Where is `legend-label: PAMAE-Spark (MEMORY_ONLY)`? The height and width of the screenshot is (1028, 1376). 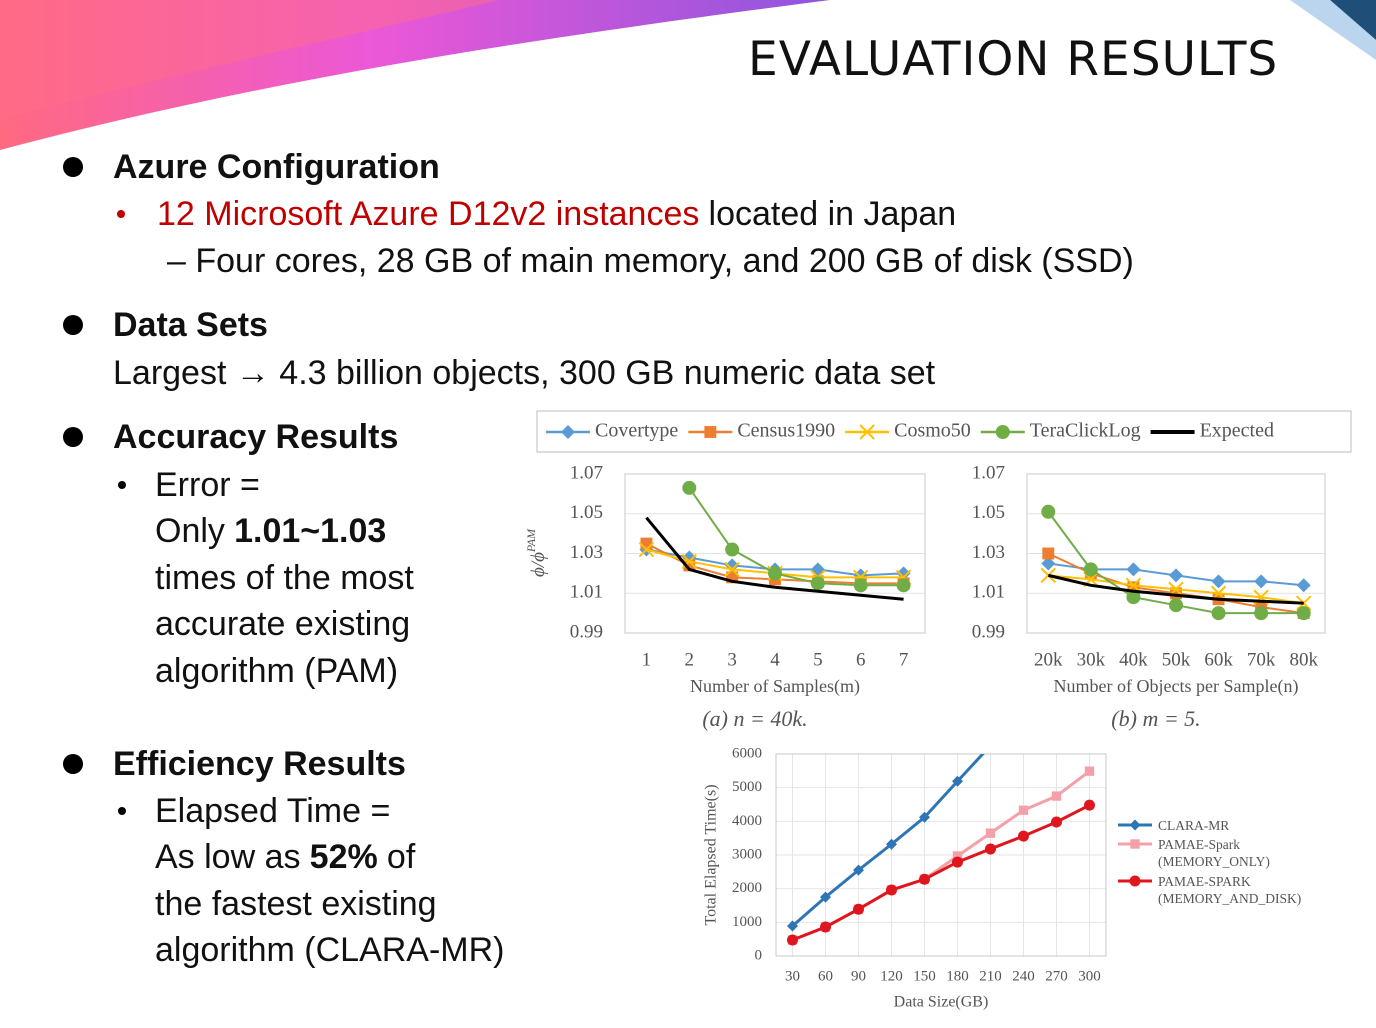 legend-label: PAMAE-Spark (MEMORY_ONLY) is located at coordinates (1214, 853).